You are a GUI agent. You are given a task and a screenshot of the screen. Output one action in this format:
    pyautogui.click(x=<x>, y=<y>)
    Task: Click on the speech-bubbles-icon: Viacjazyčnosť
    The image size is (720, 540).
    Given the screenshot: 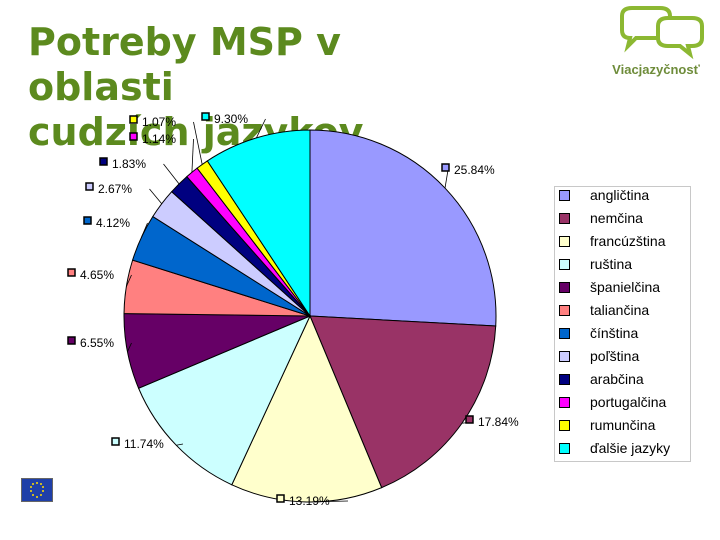 What is the action you would take?
    pyautogui.click(x=658, y=41)
    